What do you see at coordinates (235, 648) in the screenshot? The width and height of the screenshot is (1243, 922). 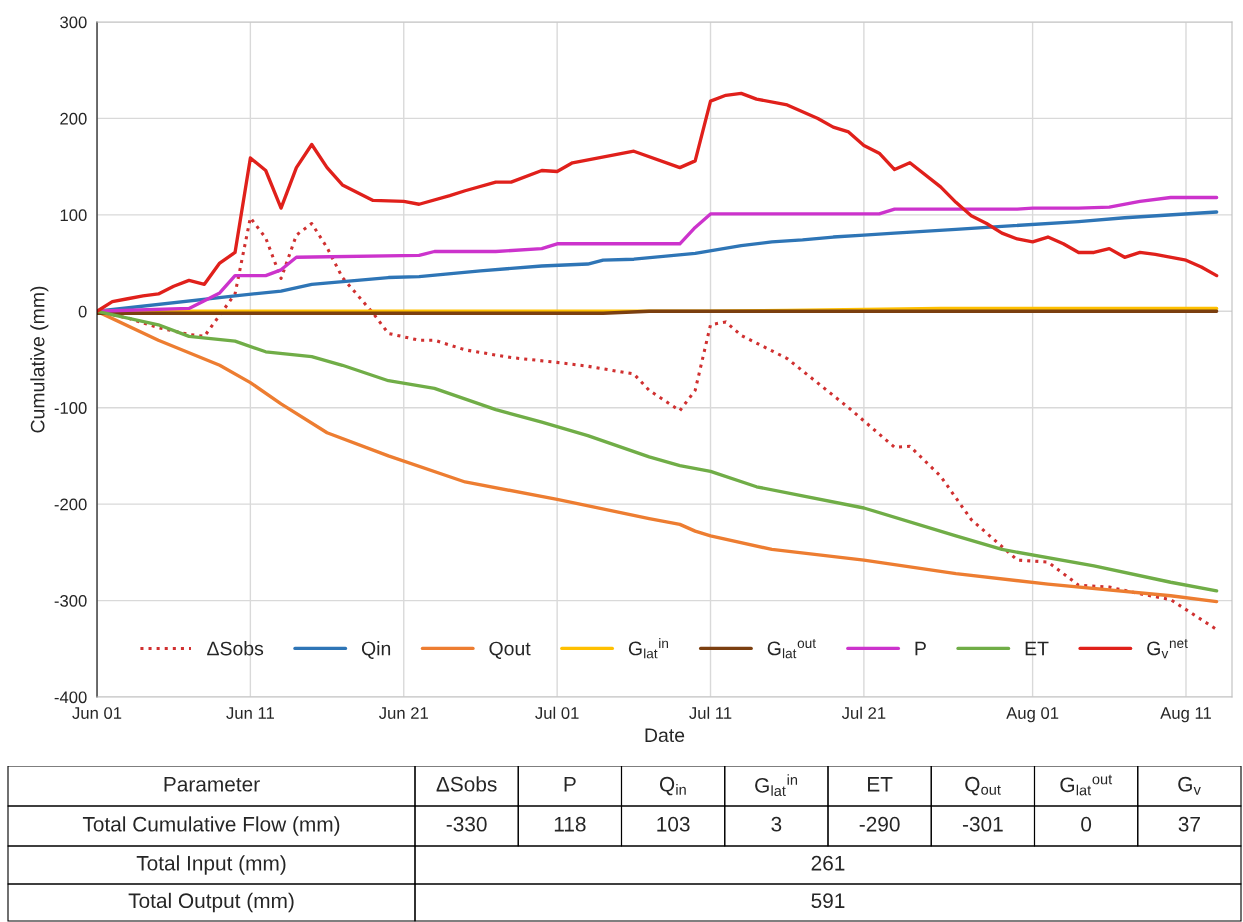 I see `legend-label: ΔSobs` at bounding box center [235, 648].